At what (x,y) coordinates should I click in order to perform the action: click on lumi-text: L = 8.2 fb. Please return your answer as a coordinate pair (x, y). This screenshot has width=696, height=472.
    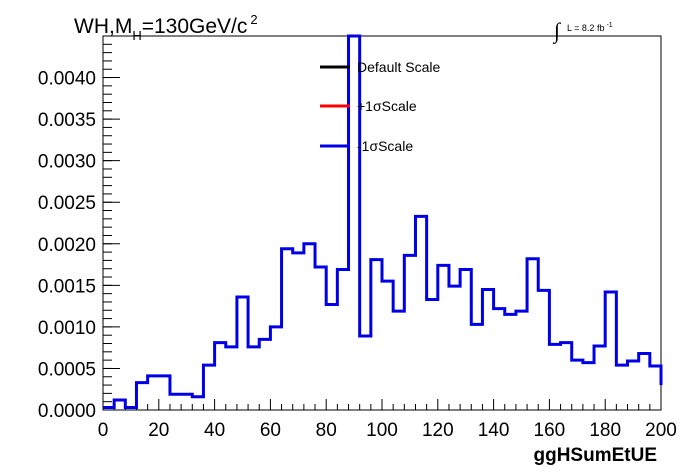
    Looking at the image, I should click on (585, 28).